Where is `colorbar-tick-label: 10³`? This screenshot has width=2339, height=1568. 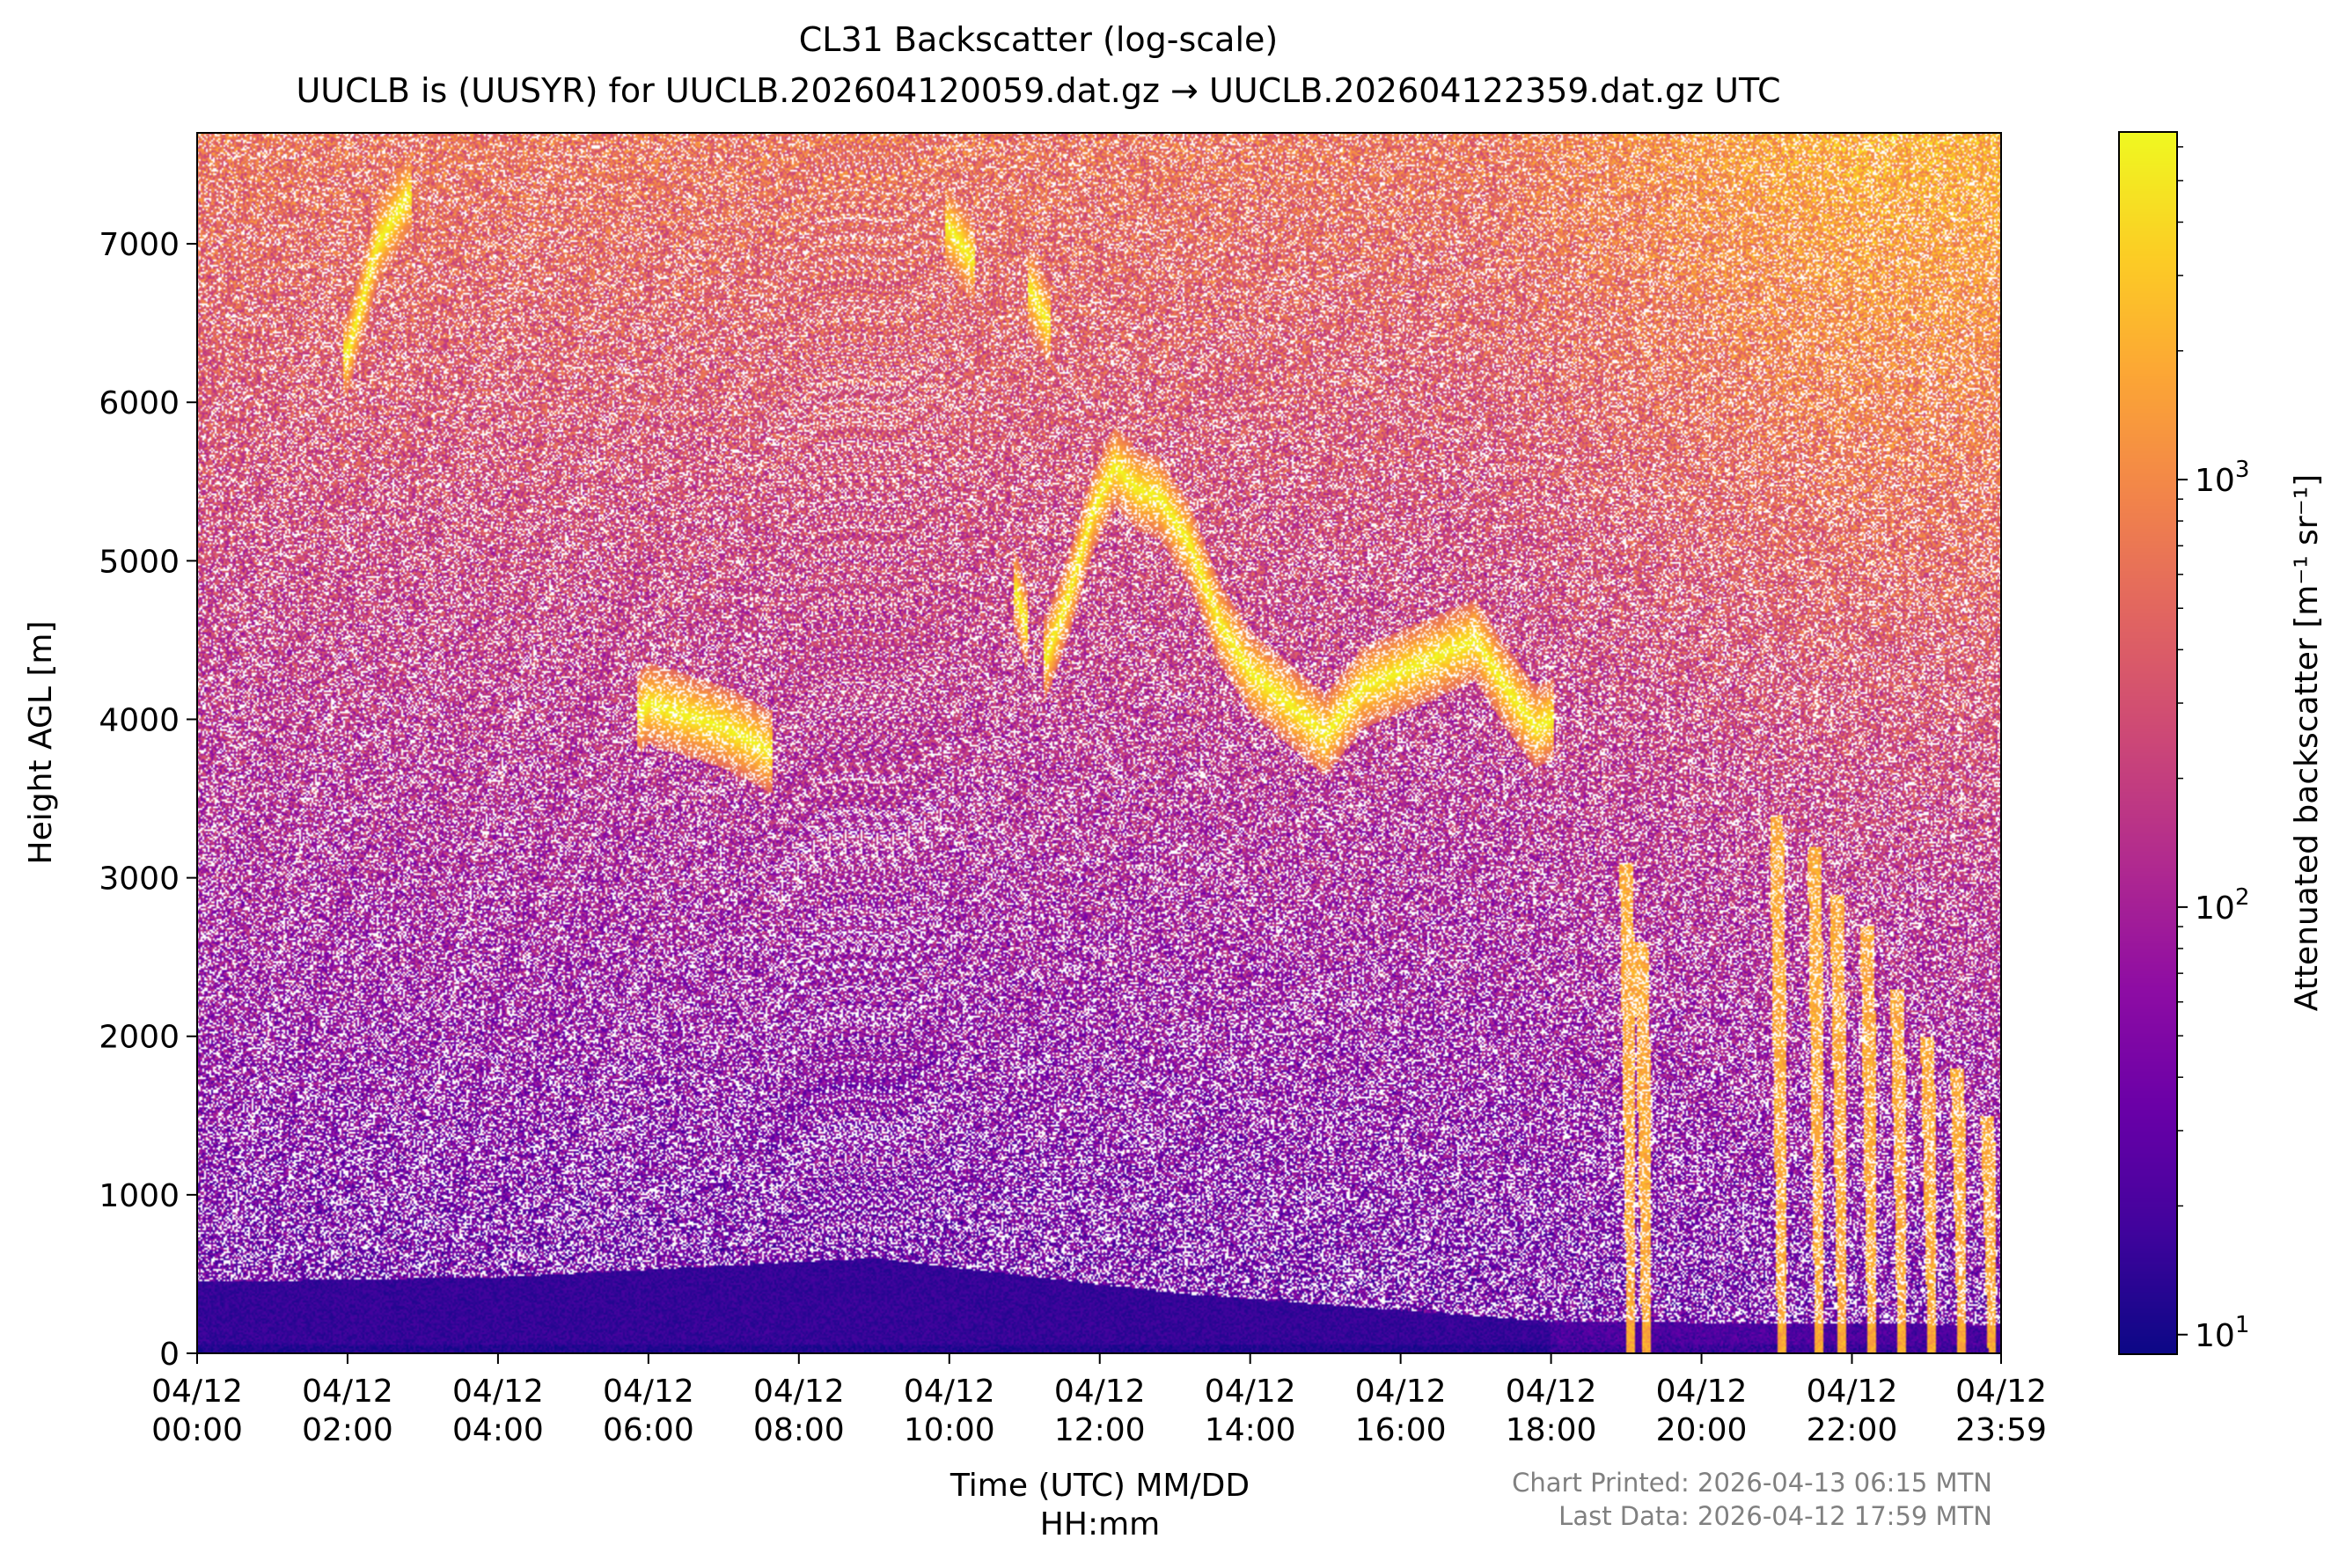 colorbar-tick-label: 10³ is located at coordinates (2222, 478).